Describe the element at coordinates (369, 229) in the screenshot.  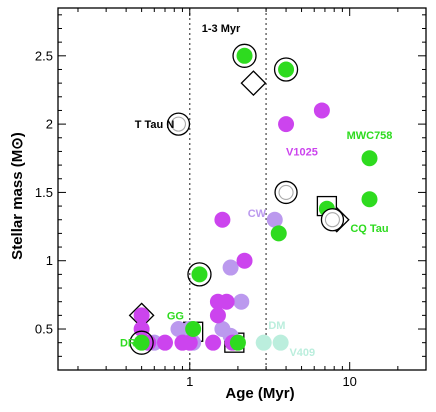
I see `star-label: CQ Tau` at that location.